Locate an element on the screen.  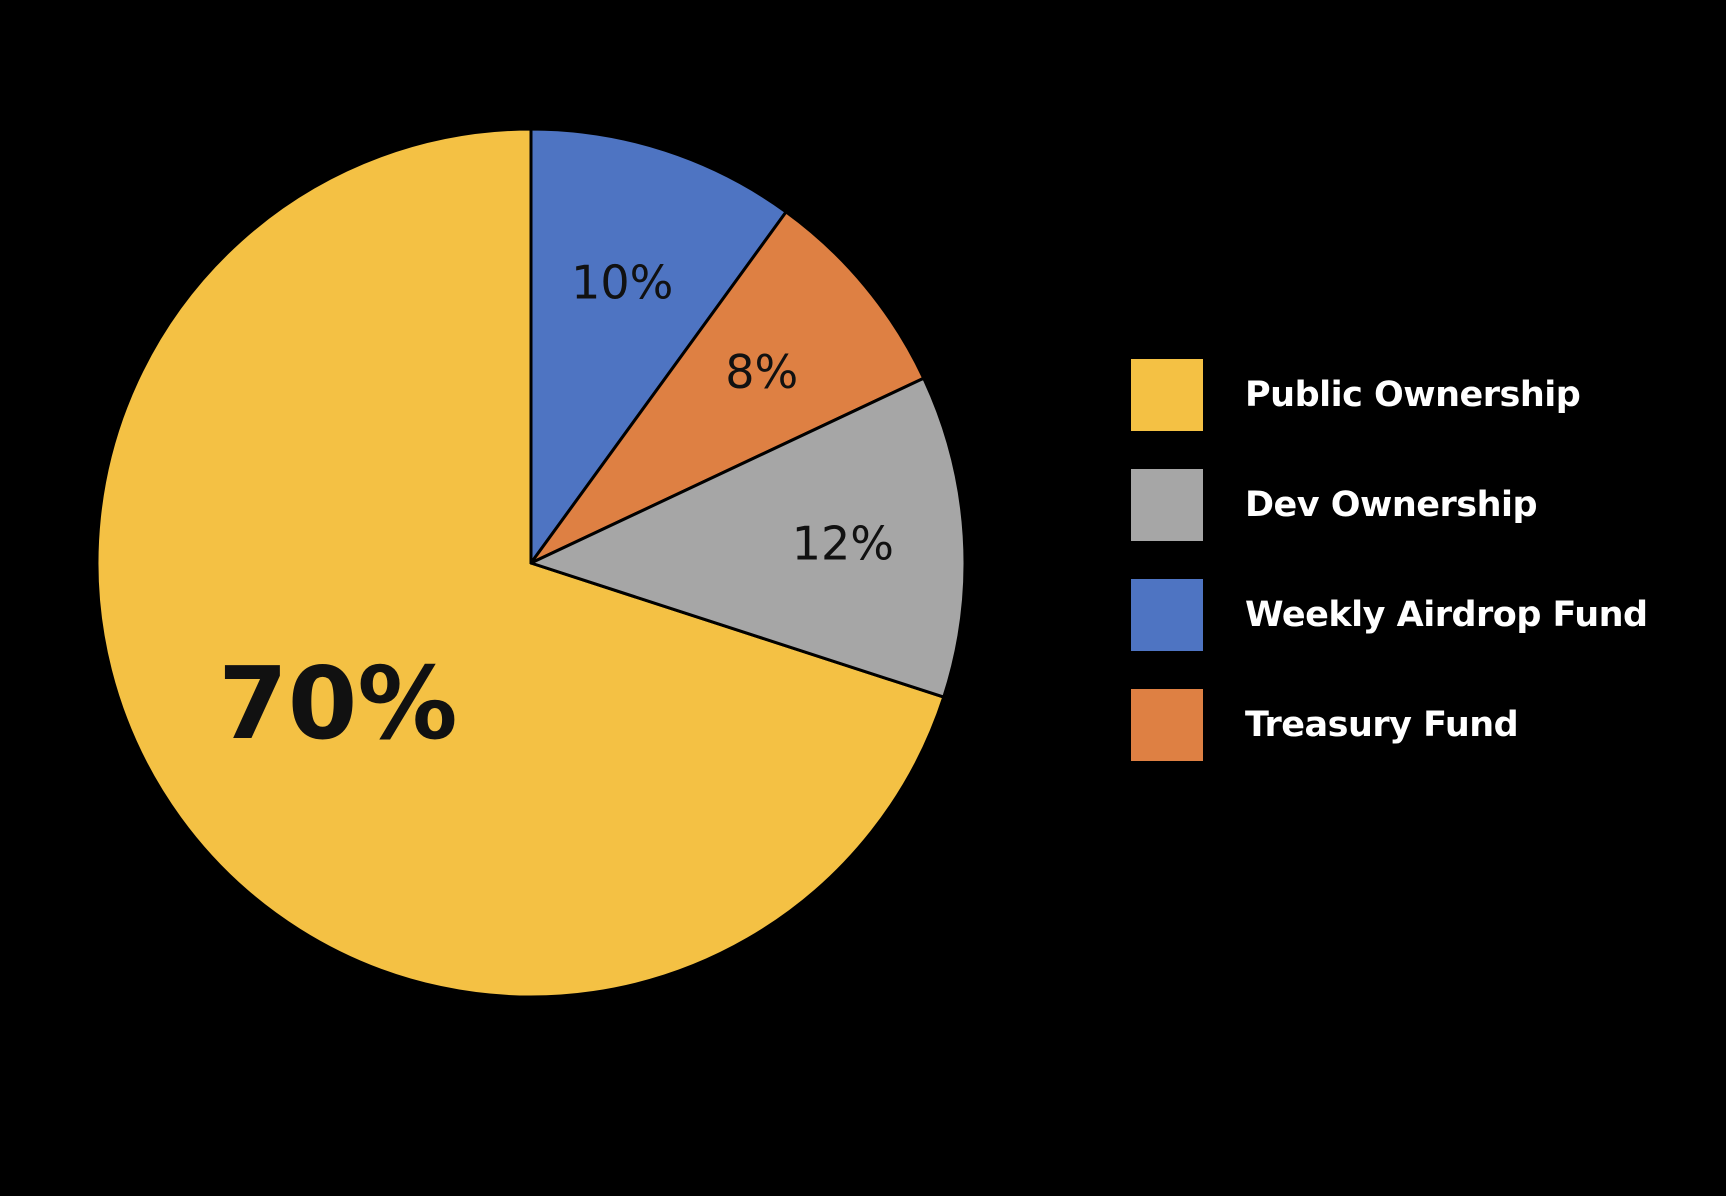
legend-item-public-ownership: Public Ownership is located at coordinates (1356, 395).